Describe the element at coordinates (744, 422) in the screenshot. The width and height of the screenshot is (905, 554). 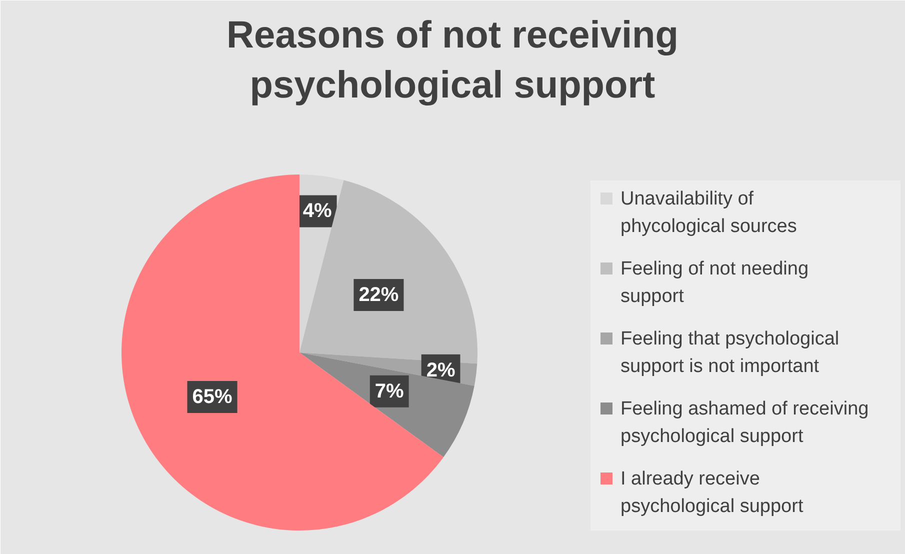
I see `legend-label: Feeling ashamed of receiving psychological support` at that location.